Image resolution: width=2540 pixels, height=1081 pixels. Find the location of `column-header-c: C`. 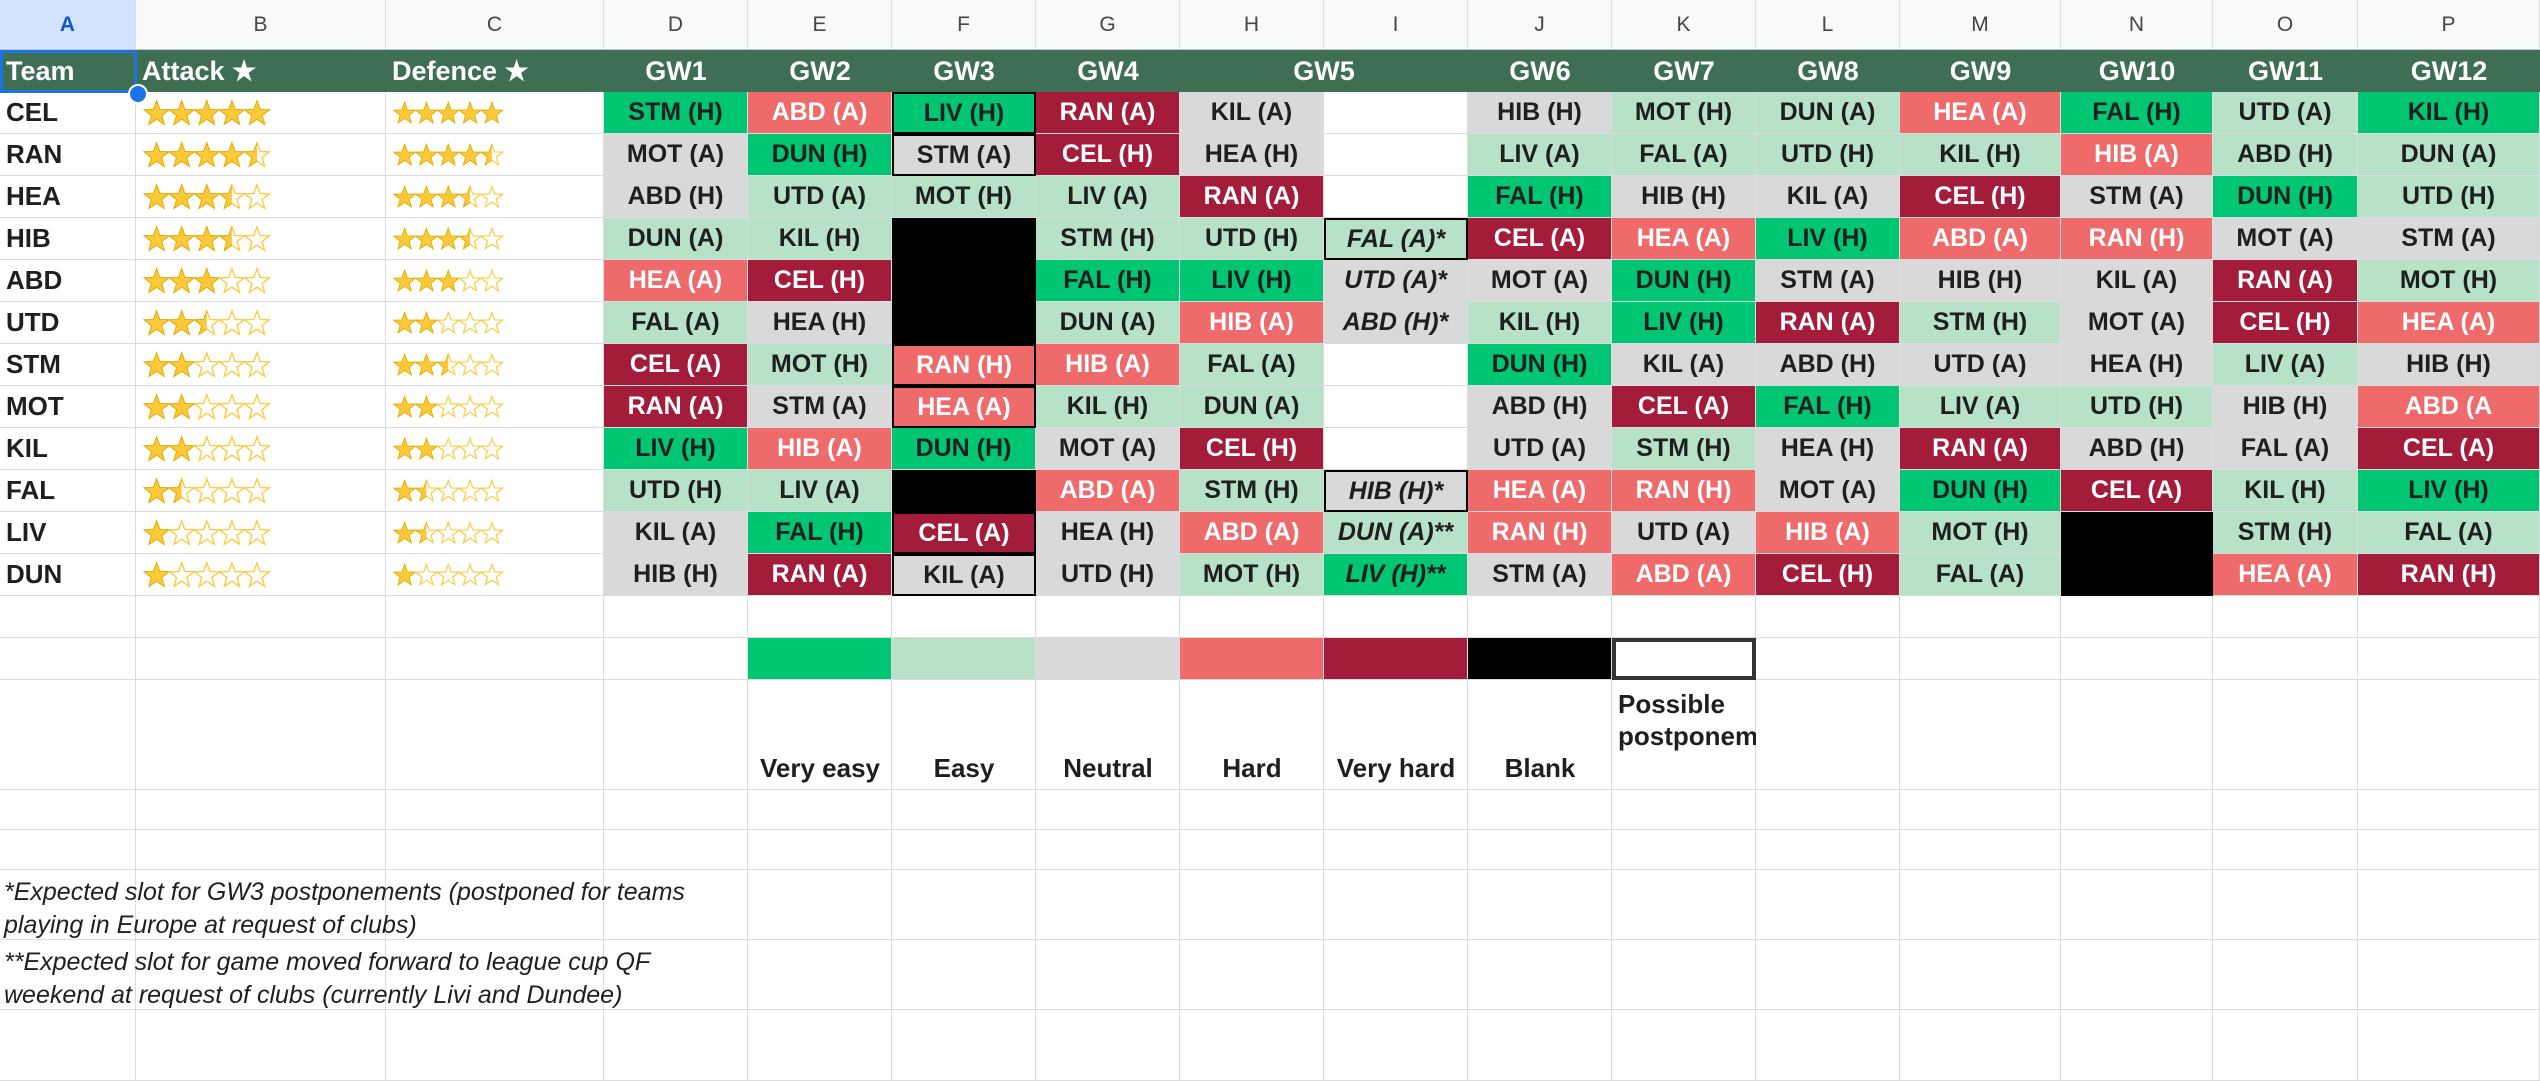

column-header-c: C is located at coordinates (495, 25).